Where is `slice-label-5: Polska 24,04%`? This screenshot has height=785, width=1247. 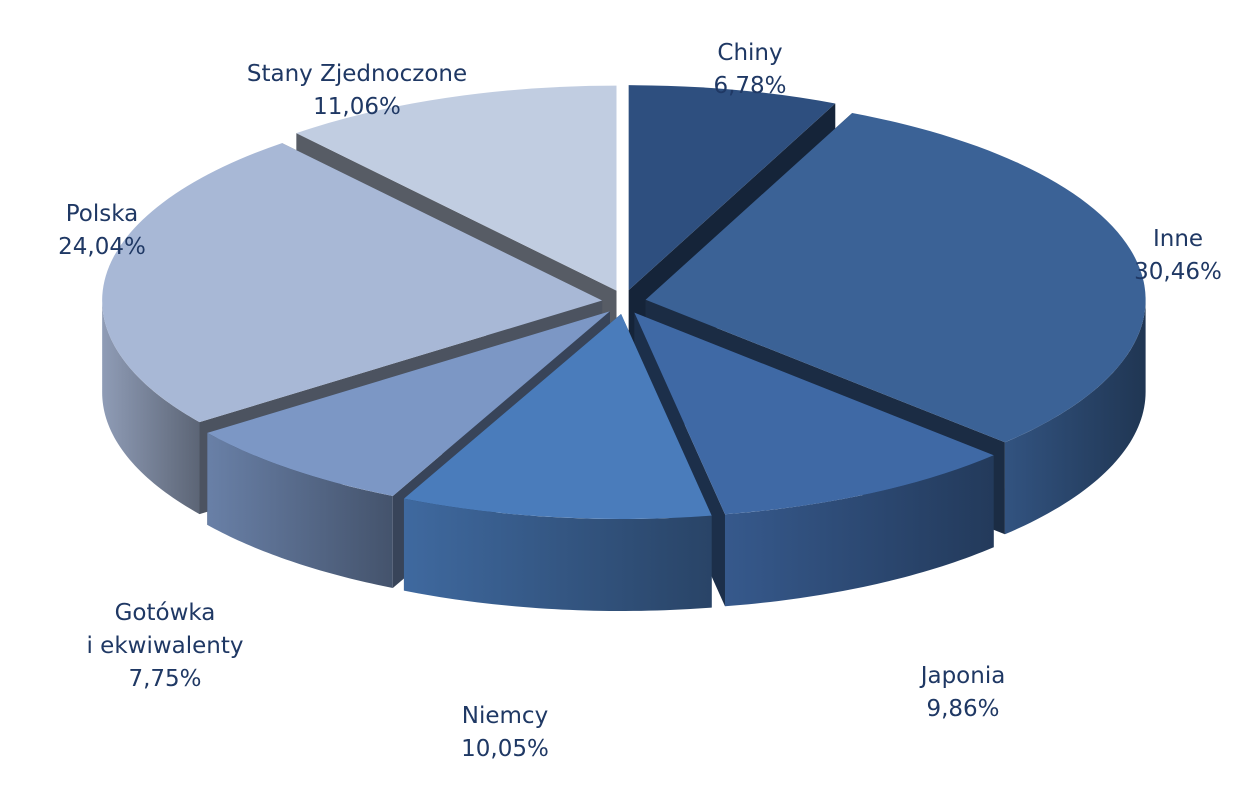 slice-label-5: Polska 24,04% is located at coordinates (102, 230).